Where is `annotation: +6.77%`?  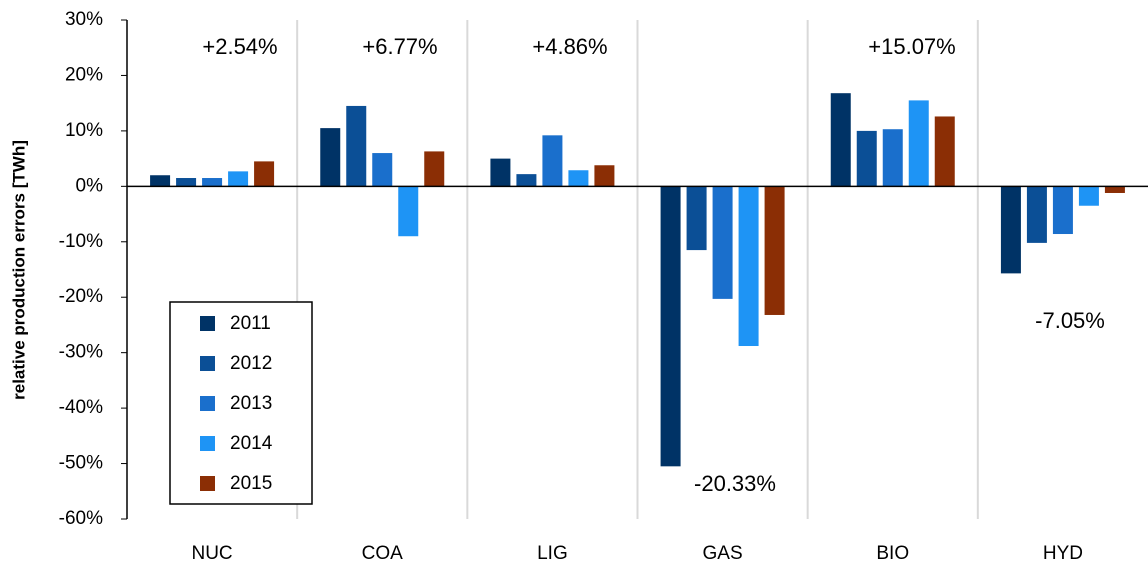 annotation: +6.77% is located at coordinates (399, 46).